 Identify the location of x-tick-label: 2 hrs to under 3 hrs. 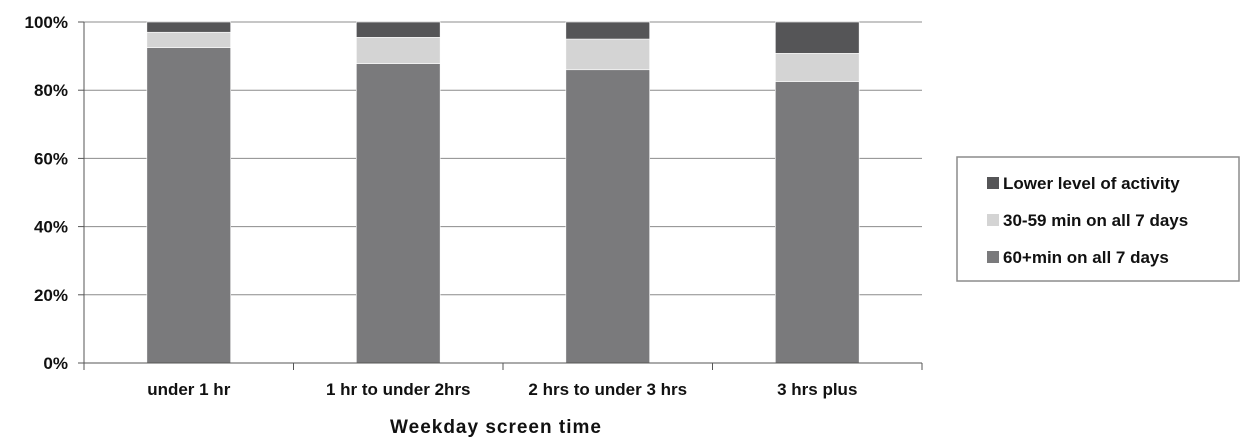
(607, 389).